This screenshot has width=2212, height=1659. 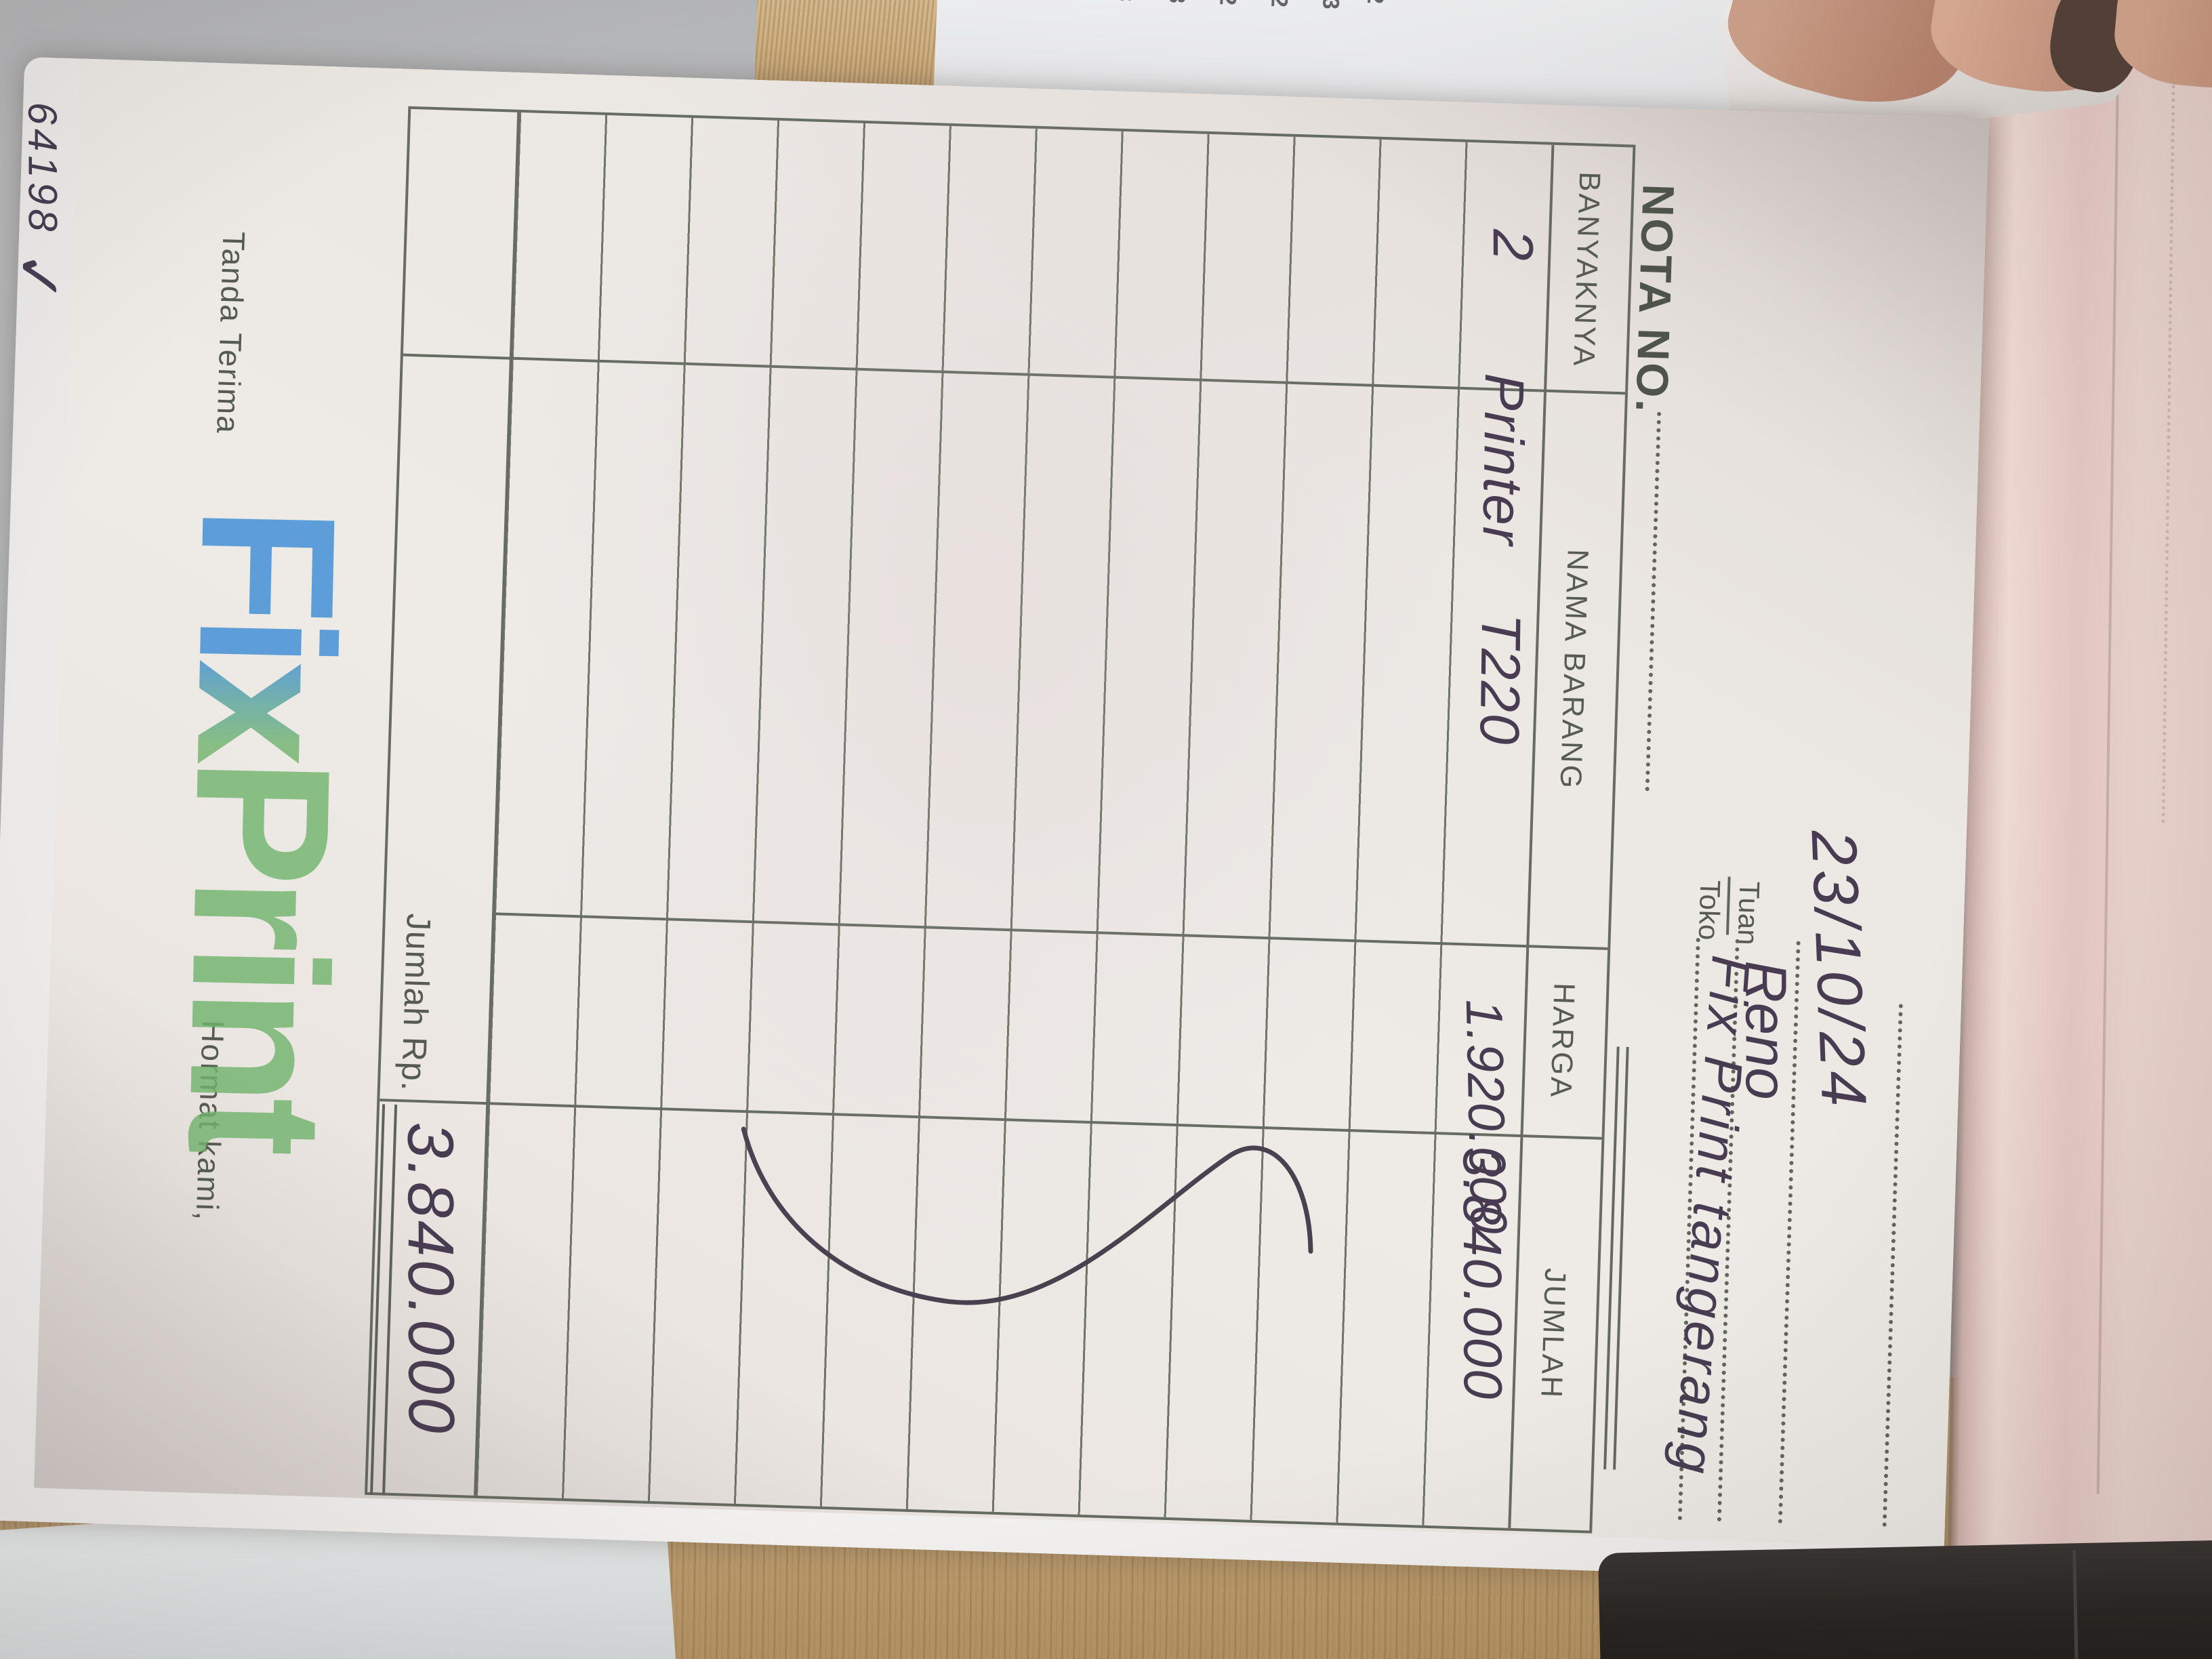 What do you see at coordinates (1562, 1041) in the screenshot?
I see `col-header-harga: HARGA` at bounding box center [1562, 1041].